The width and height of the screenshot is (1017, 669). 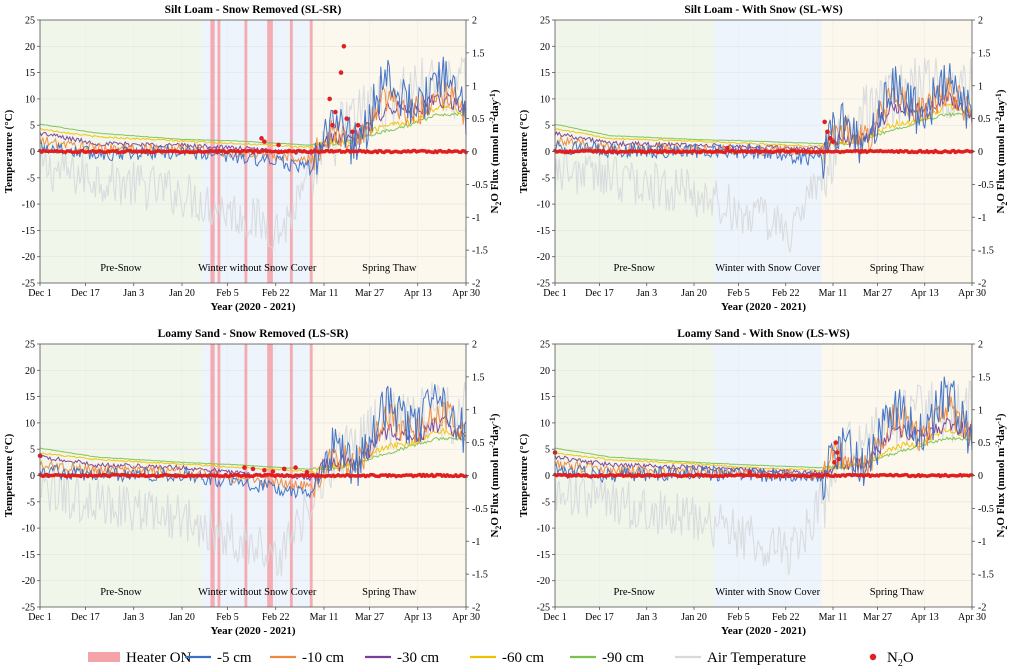 I want to click on y-right-axis-label-part: -2, so click(x=998, y=120).